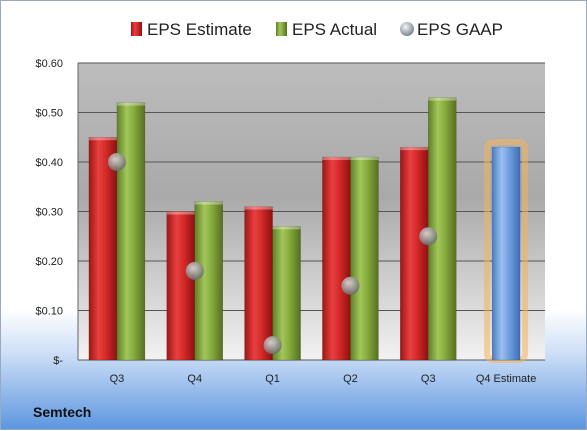  What do you see at coordinates (506, 379) in the screenshot?
I see `x-tick-label: Q4 Estimate` at bounding box center [506, 379].